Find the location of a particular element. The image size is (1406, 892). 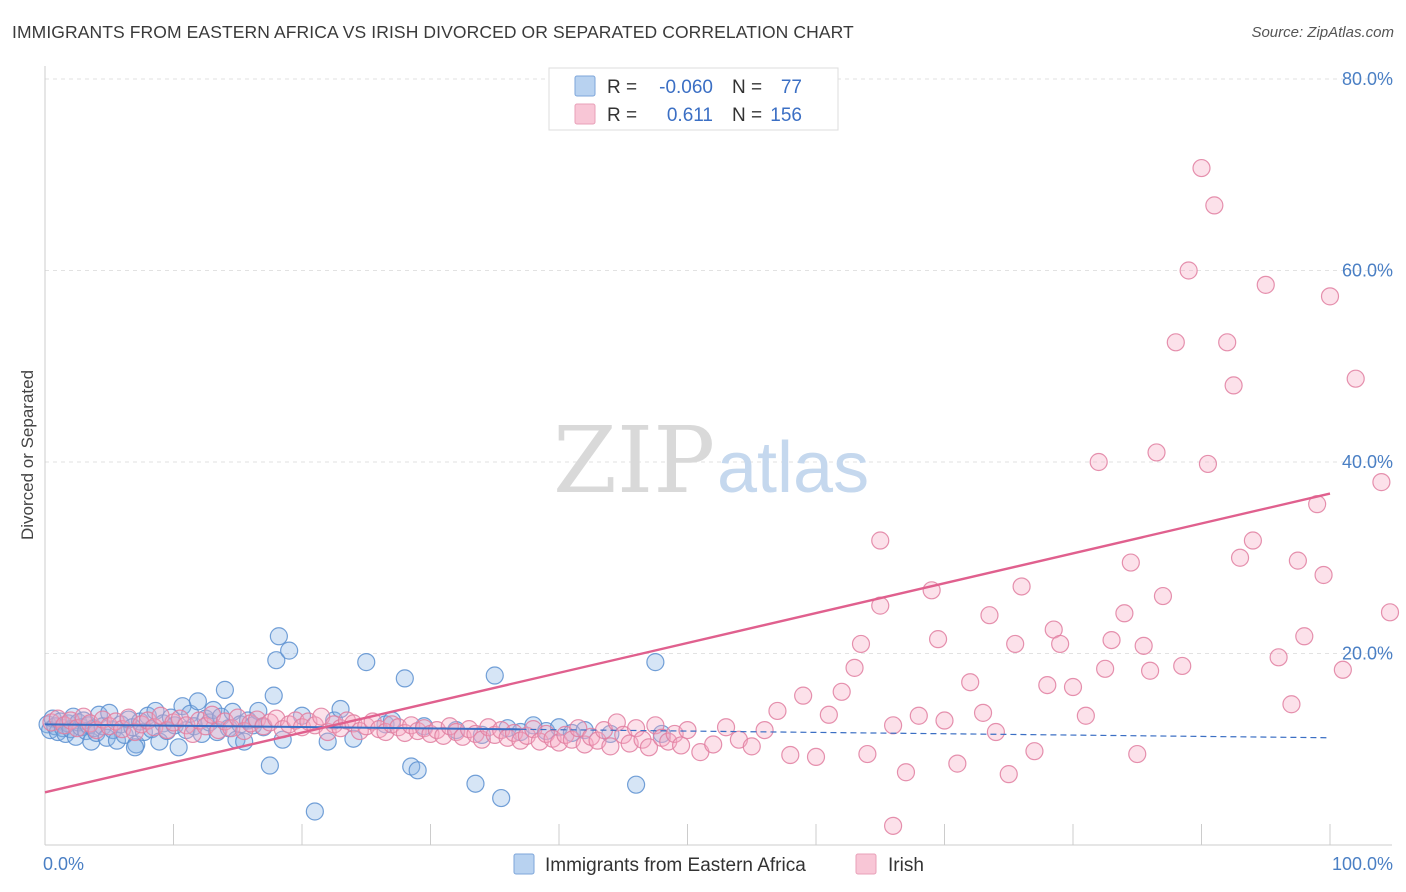

y-axis-title: Divorced or Separated is located at coordinates (27, 455).